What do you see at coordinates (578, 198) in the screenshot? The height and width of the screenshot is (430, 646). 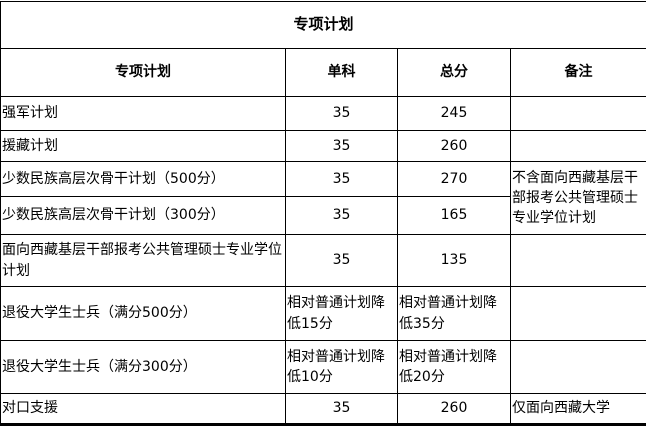 I see `note-cell-merged: 不含面向西藏基层干部报考公共管理硕士专业学位计划` at bounding box center [578, 198].